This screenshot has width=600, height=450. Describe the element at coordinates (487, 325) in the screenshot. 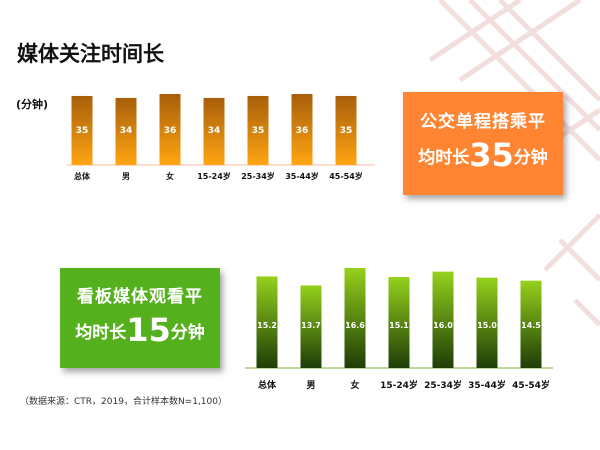

I see `bar-value-label: 15.0` at that location.